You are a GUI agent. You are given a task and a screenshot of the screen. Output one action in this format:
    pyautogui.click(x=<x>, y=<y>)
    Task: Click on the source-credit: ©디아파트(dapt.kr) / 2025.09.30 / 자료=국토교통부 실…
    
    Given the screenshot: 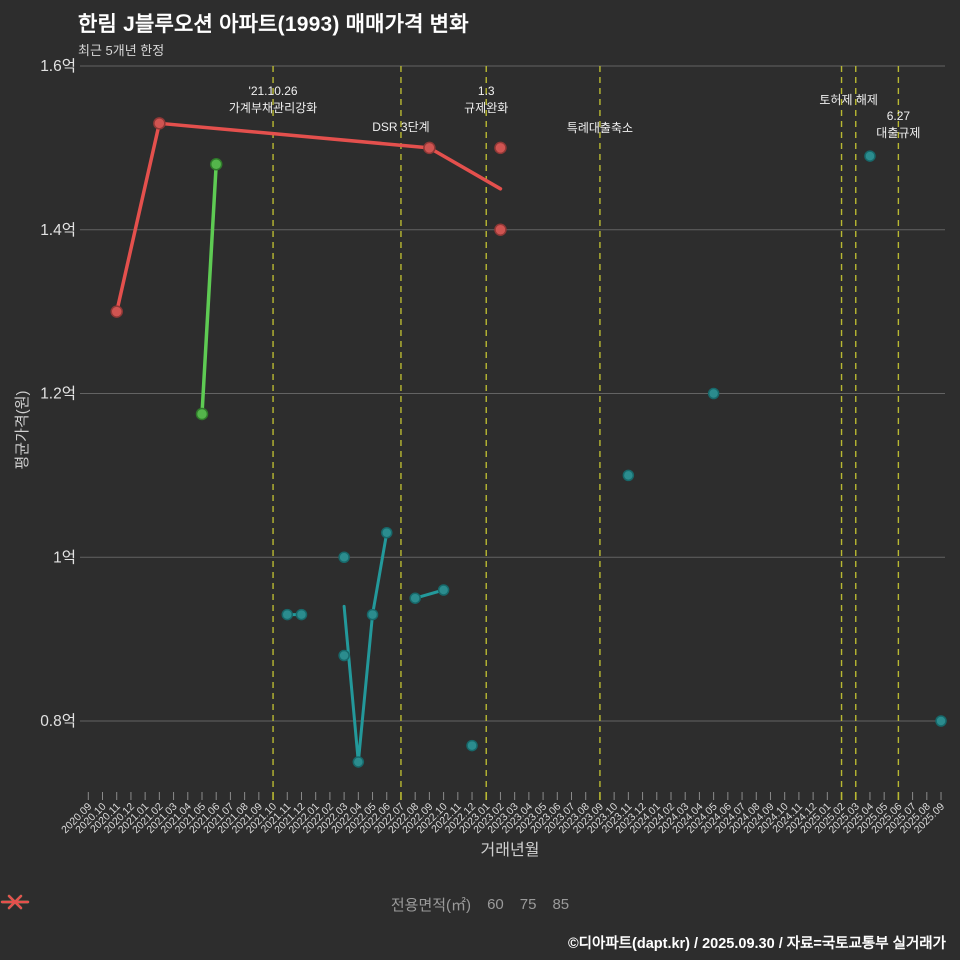 What is the action you would take?
    pyautogui.click(x=756, y=944)
    